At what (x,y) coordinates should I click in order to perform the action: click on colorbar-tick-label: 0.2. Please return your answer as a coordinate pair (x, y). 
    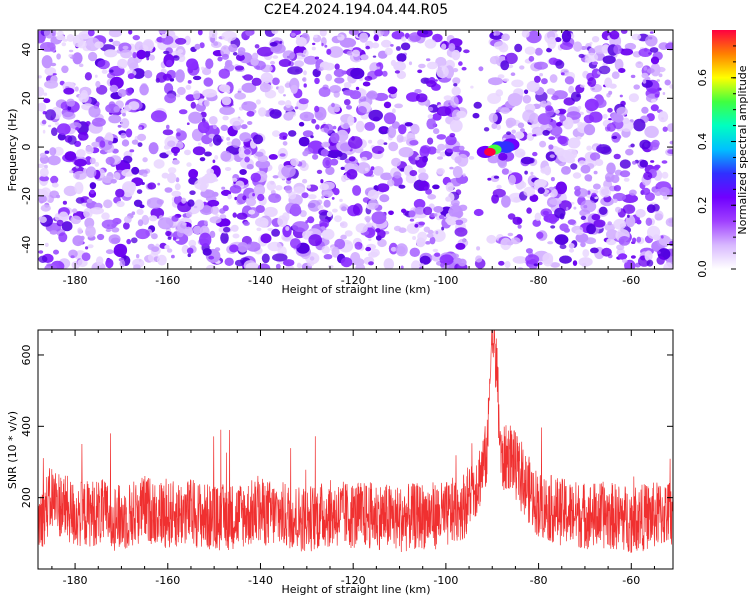
    Looking at the image, I should click on (702, 206).